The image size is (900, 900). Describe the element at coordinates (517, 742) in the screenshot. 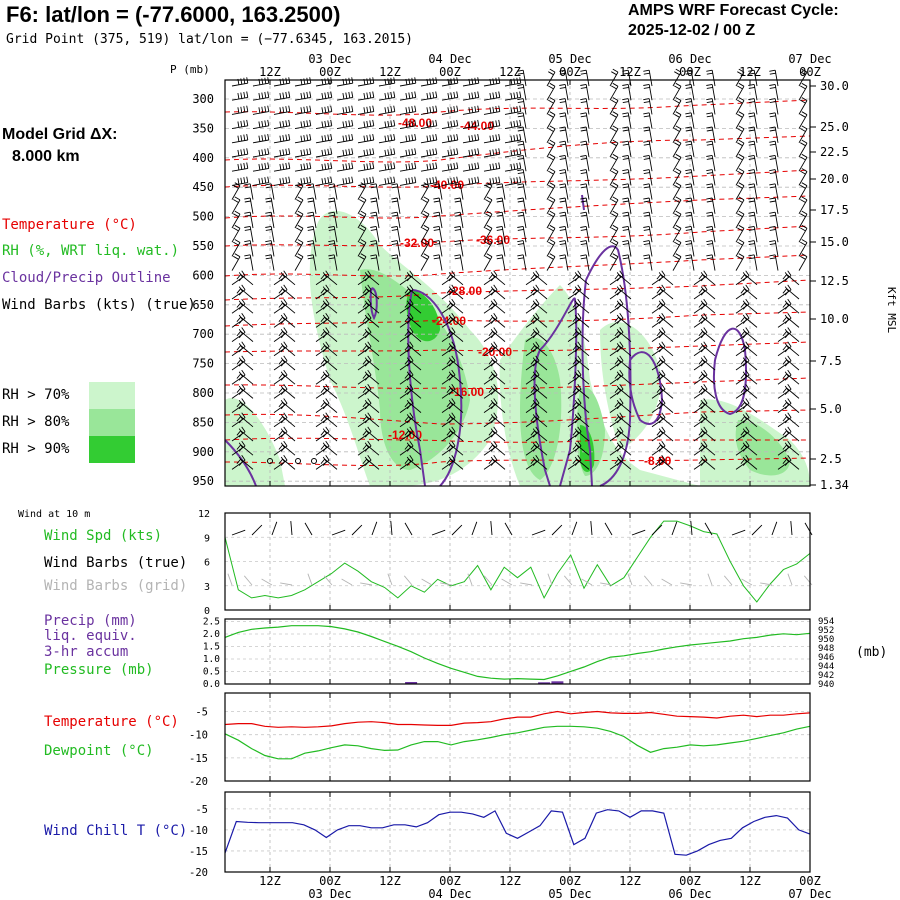

I see `dewpoint-line` at that location.